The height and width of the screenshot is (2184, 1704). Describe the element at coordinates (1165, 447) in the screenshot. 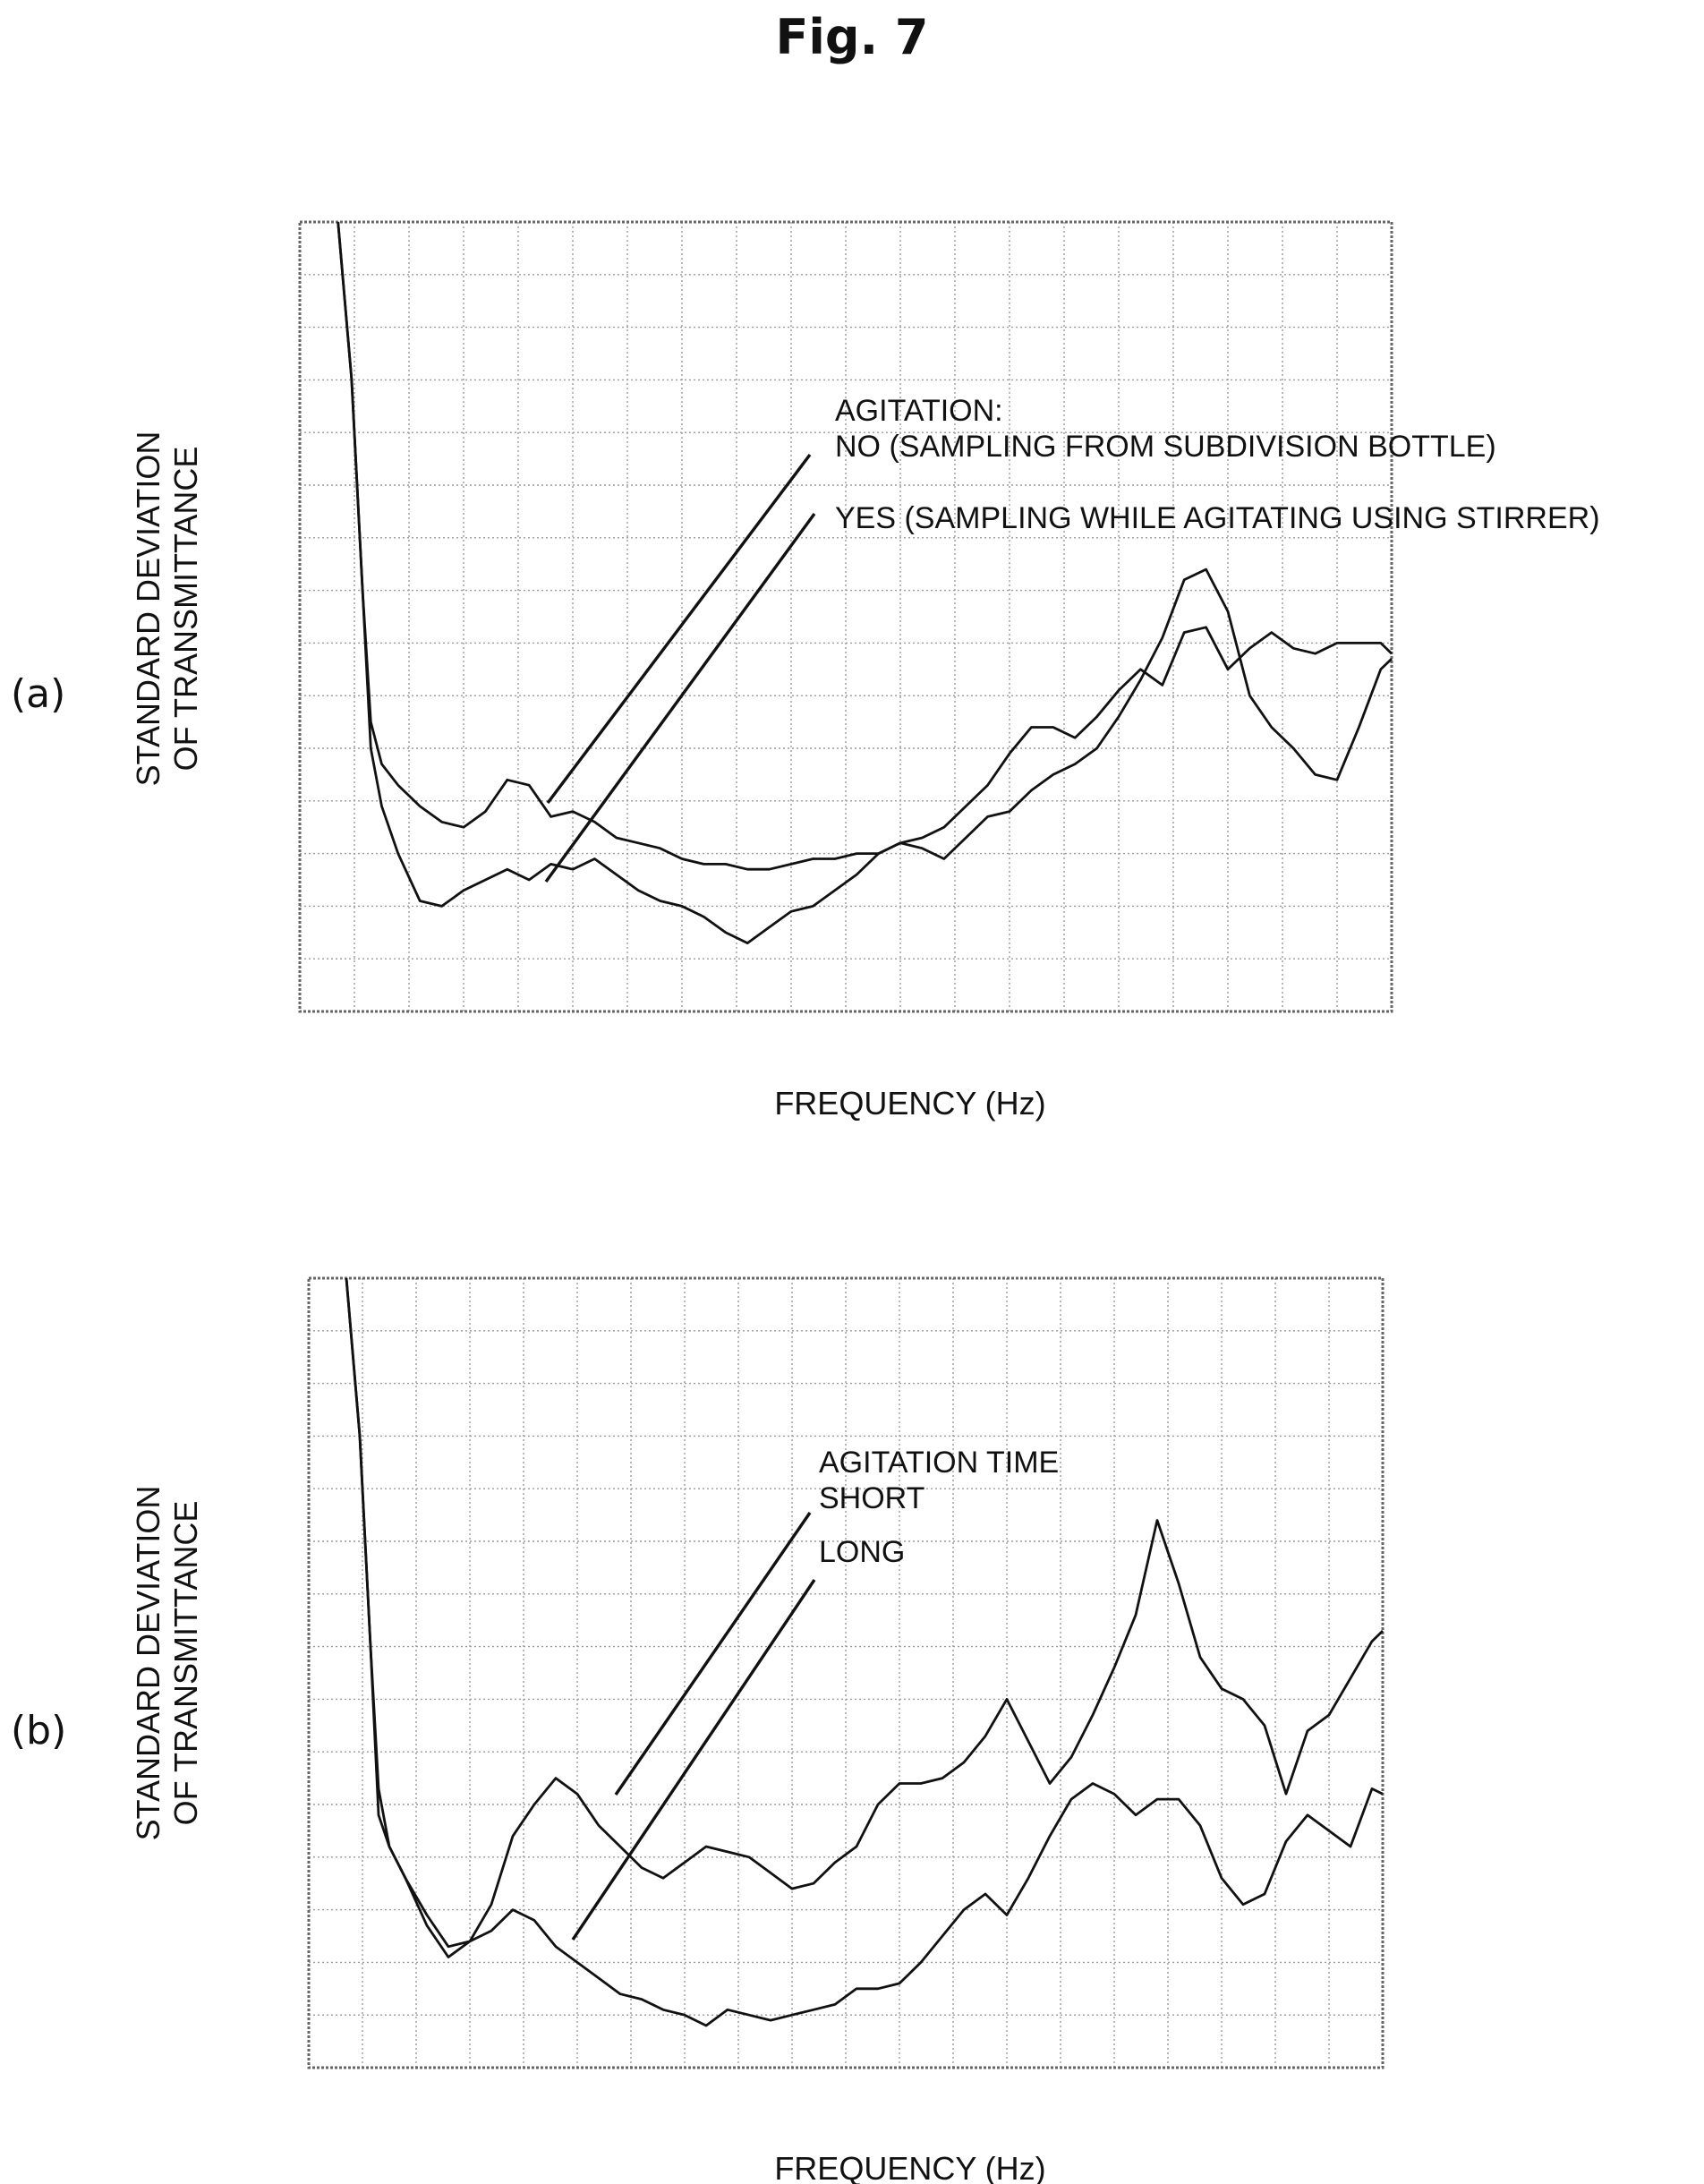

I see `panel-a-legend-no: NO (SAMPLING FROM SUBDIVISION BOTTLE)` at that location.